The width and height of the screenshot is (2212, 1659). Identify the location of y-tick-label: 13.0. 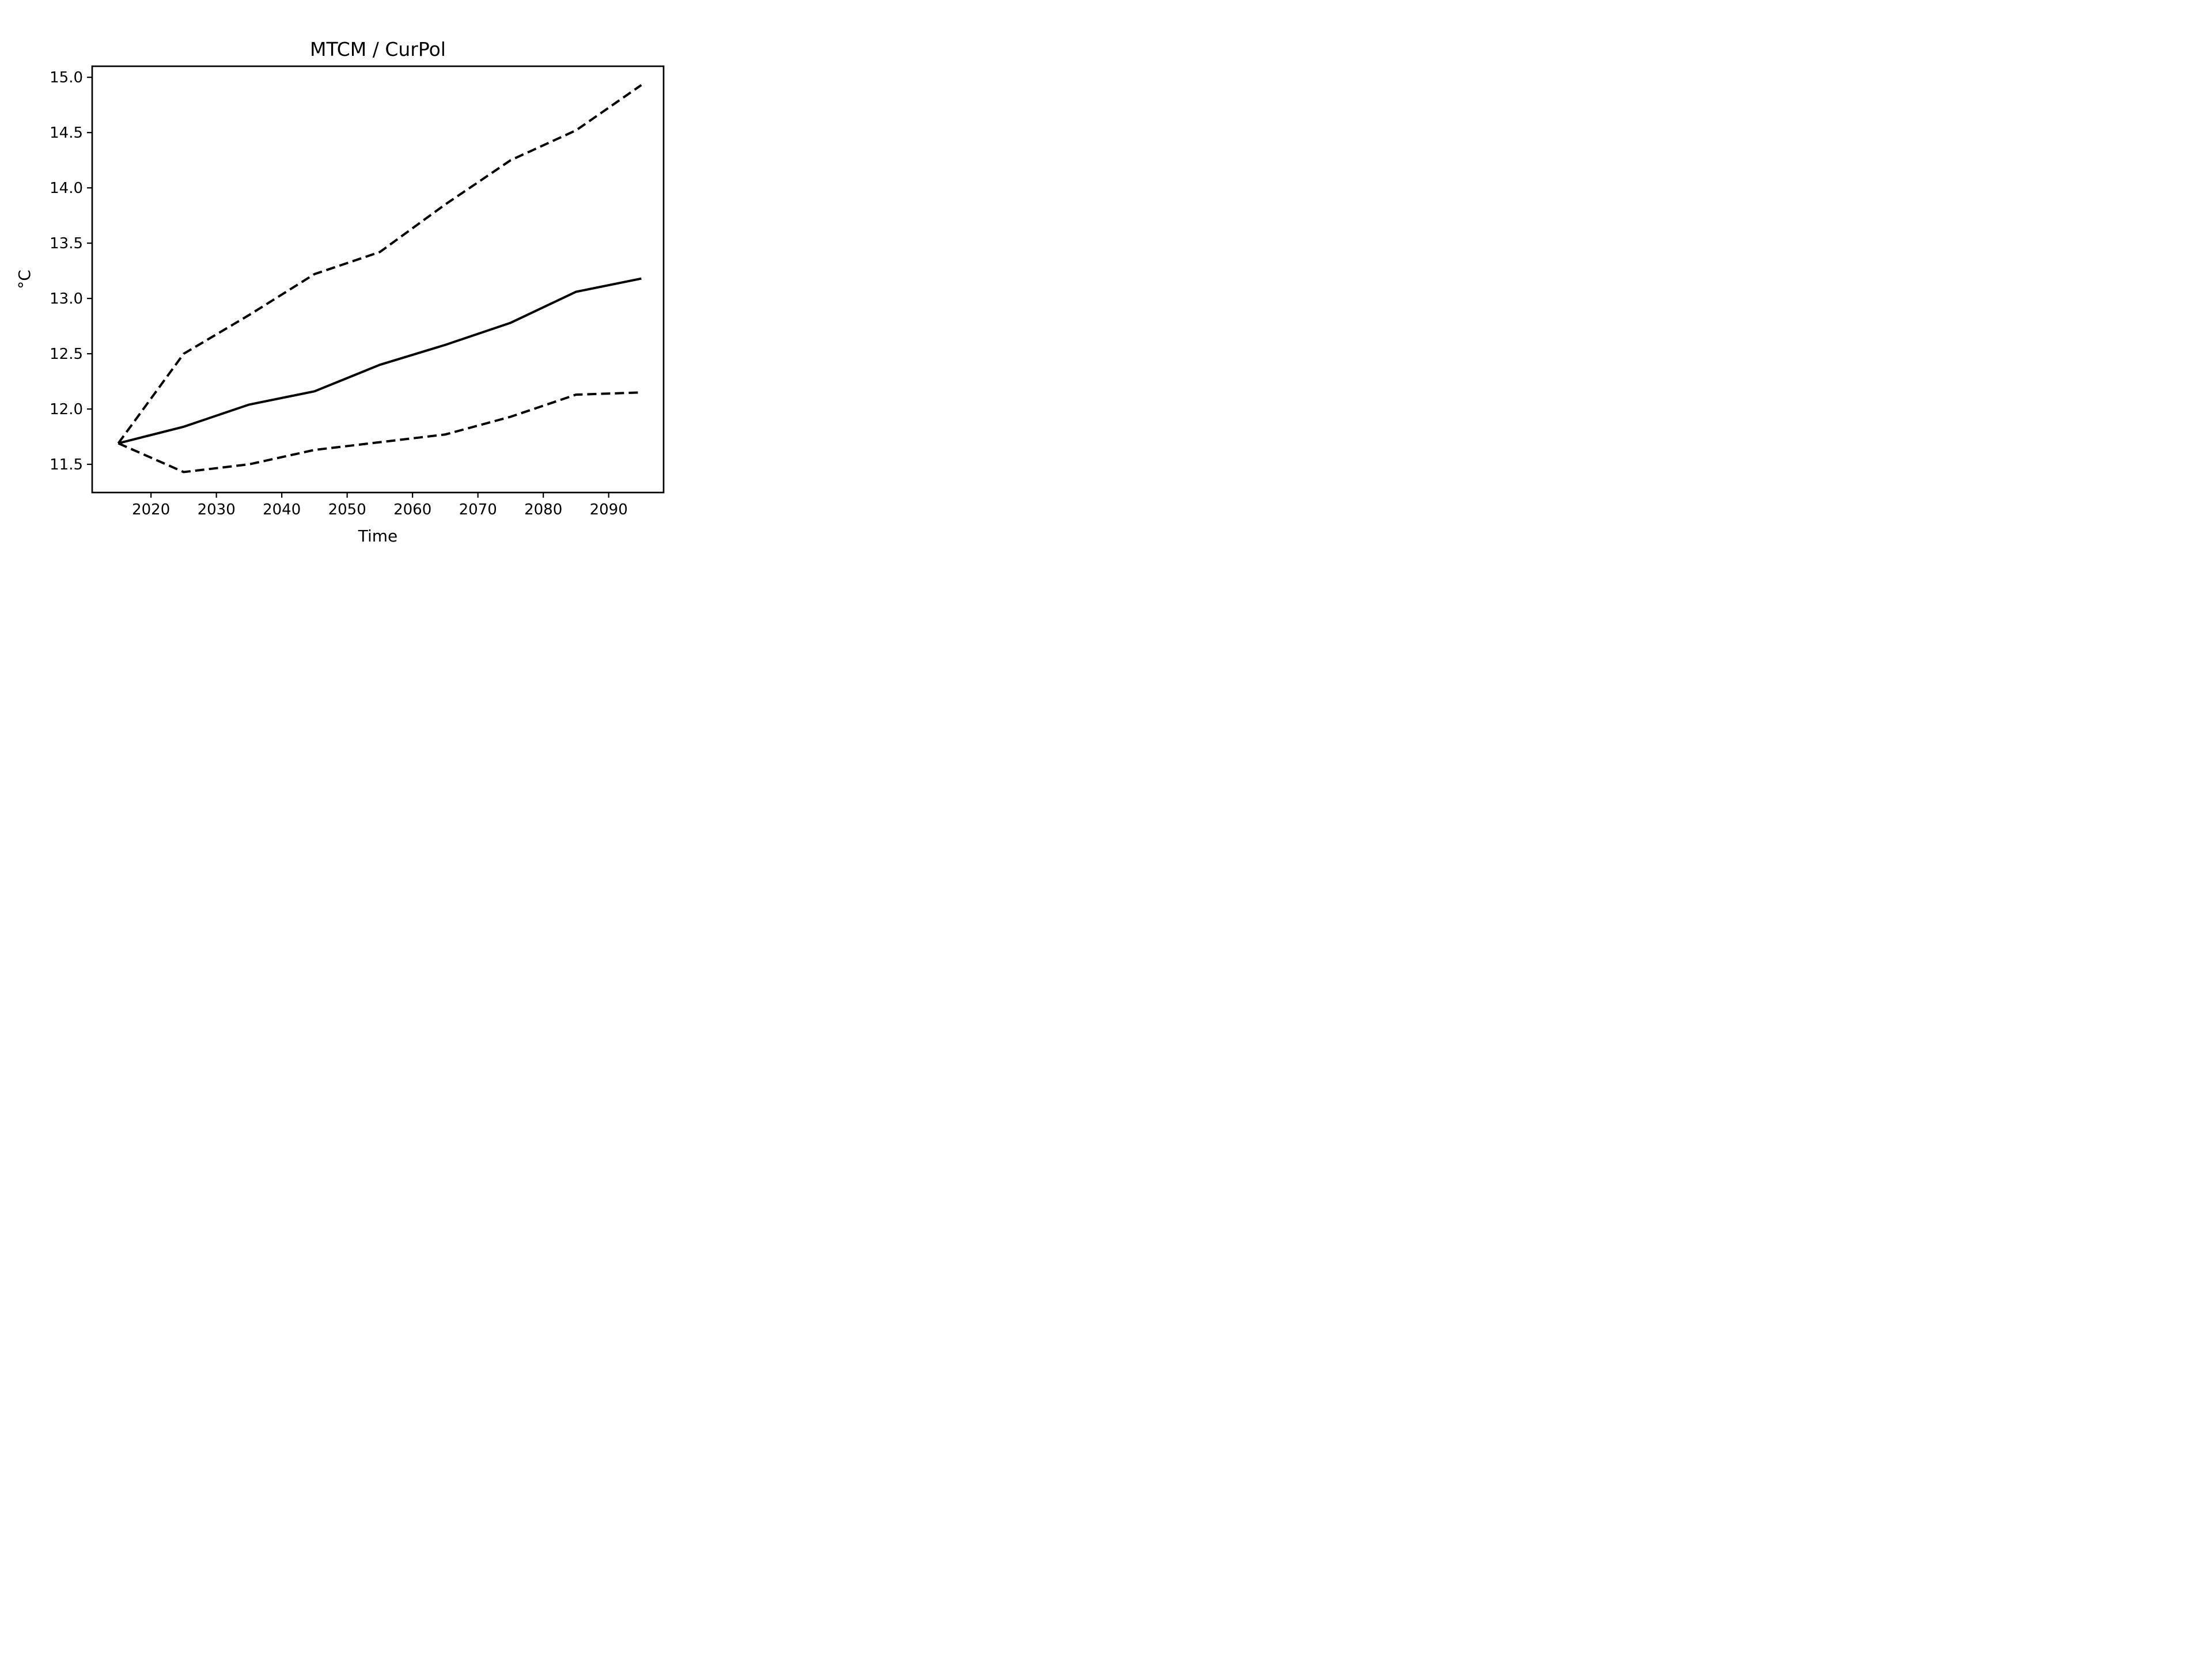
(66, 299).